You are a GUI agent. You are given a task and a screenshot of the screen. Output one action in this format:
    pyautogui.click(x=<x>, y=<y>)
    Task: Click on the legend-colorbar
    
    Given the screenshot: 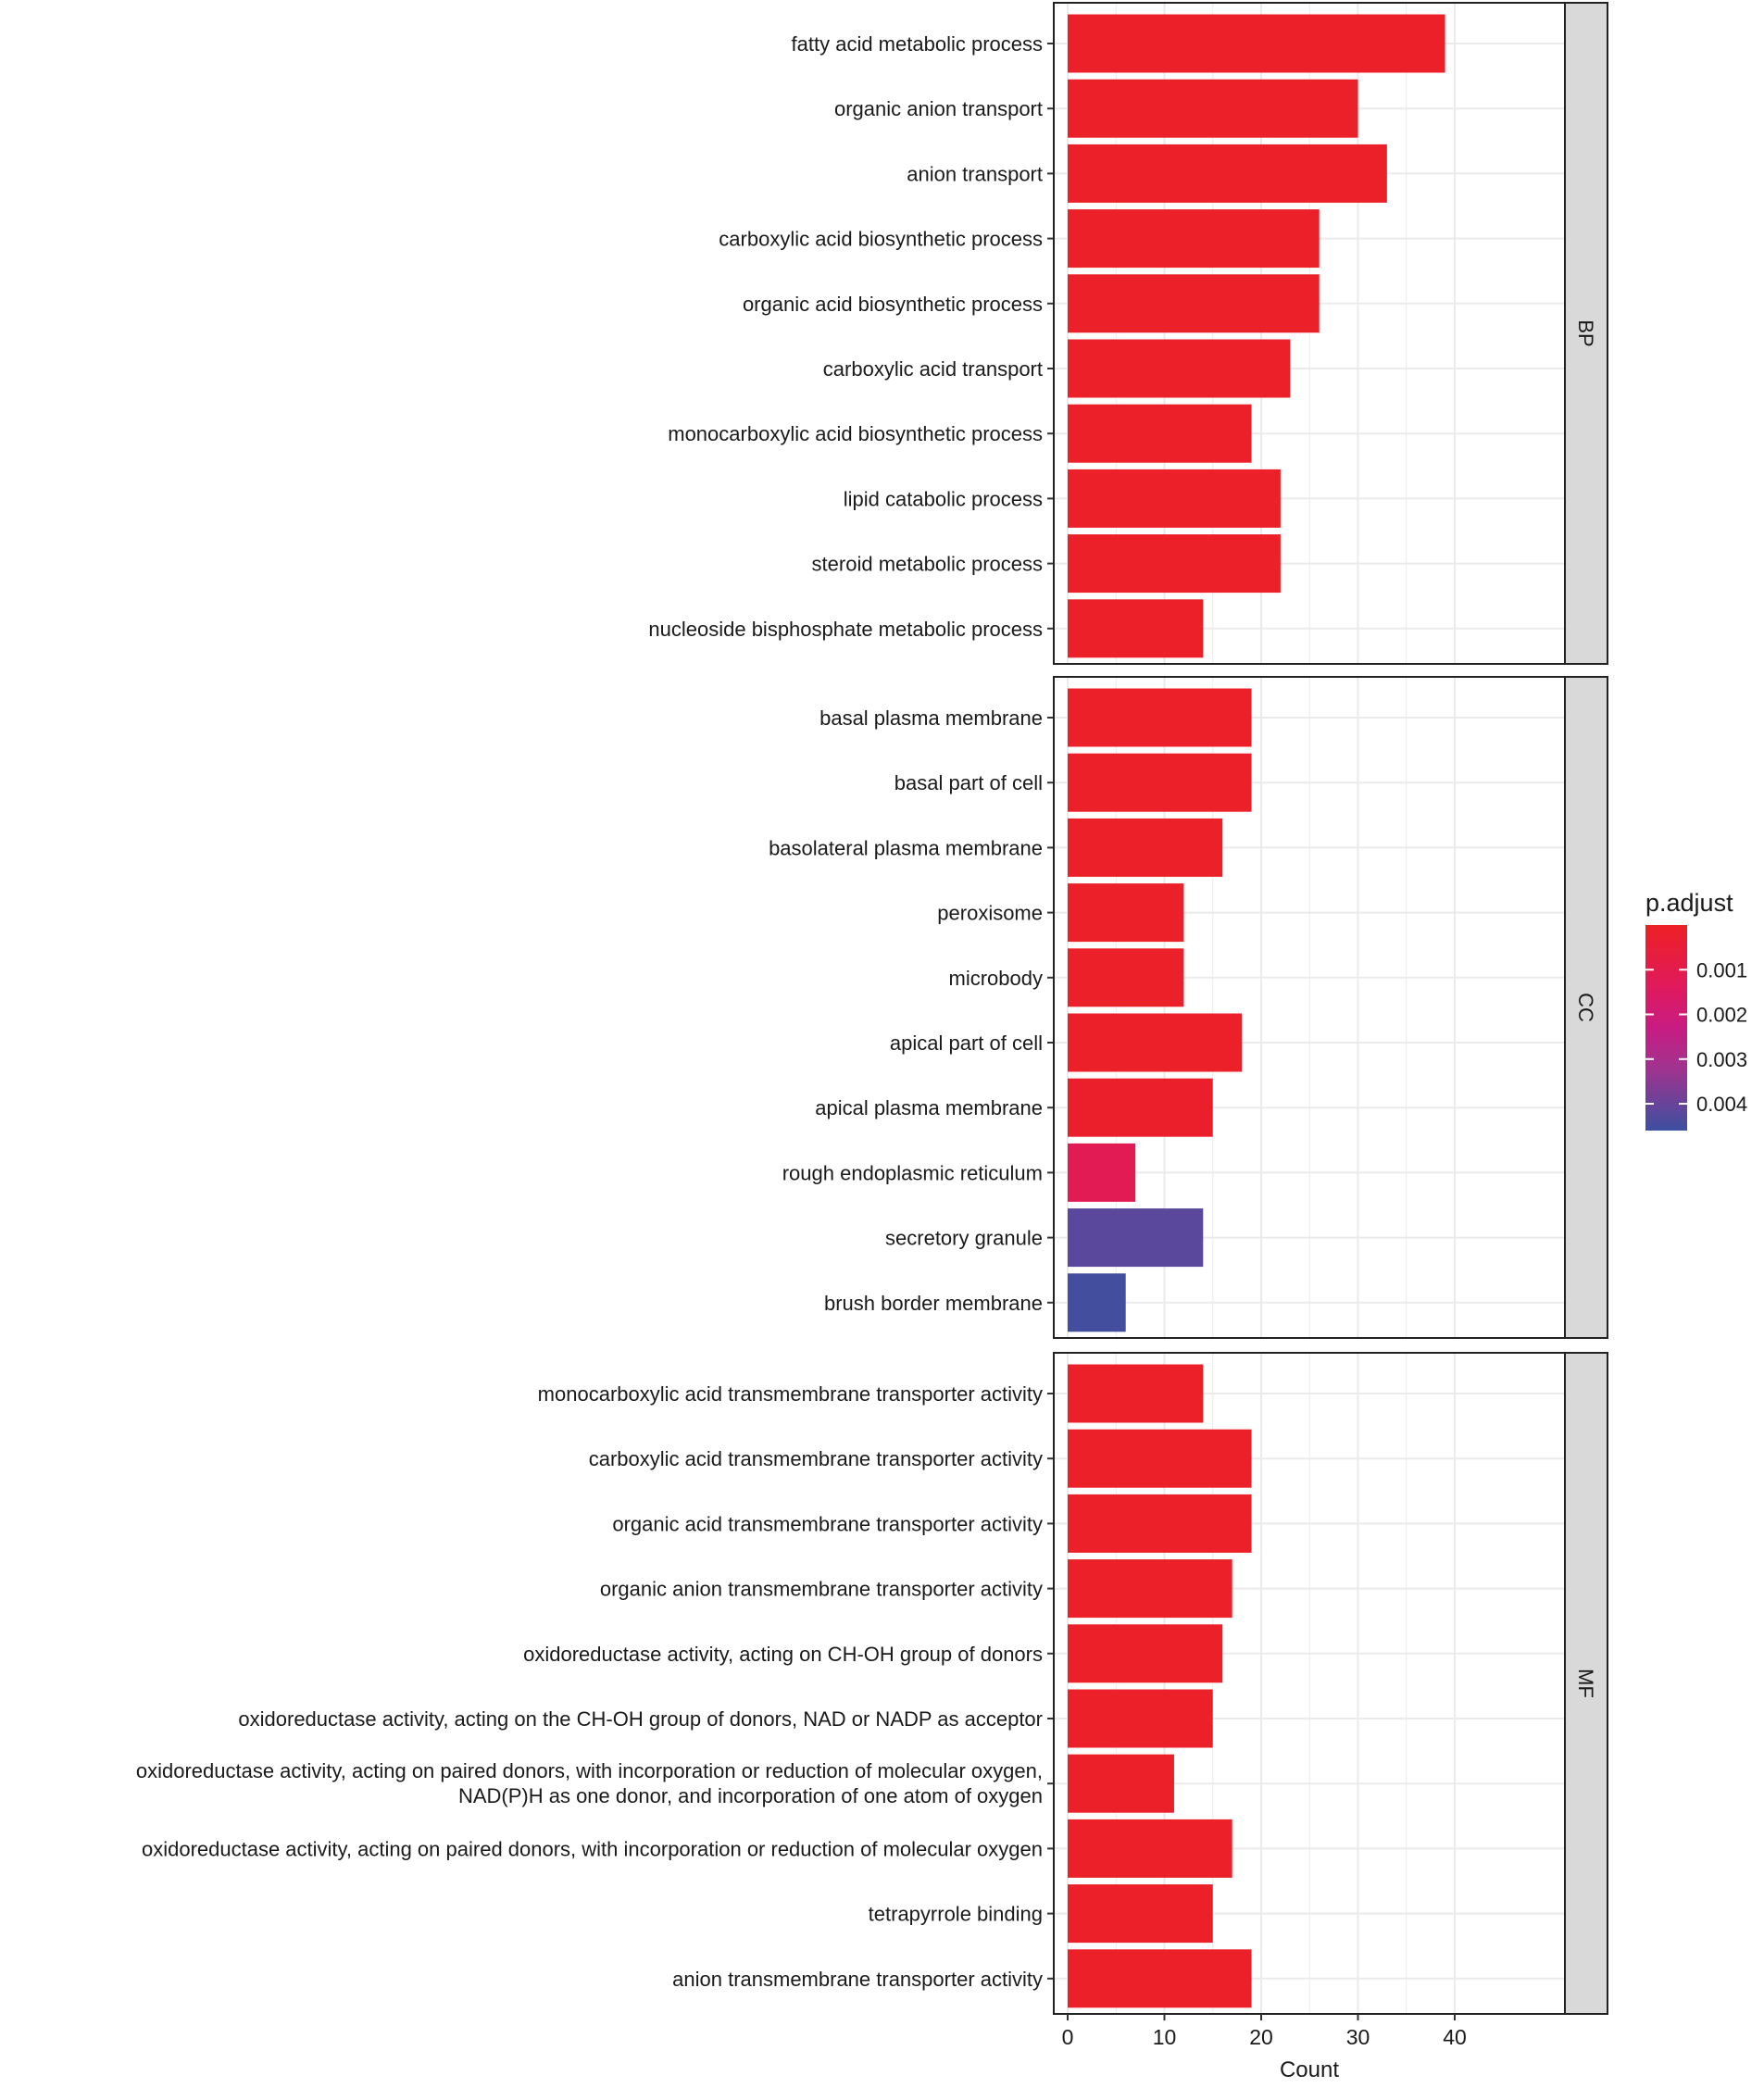 What is the action you would take?
    pyautogui.click(x=1666, y=1028)
    